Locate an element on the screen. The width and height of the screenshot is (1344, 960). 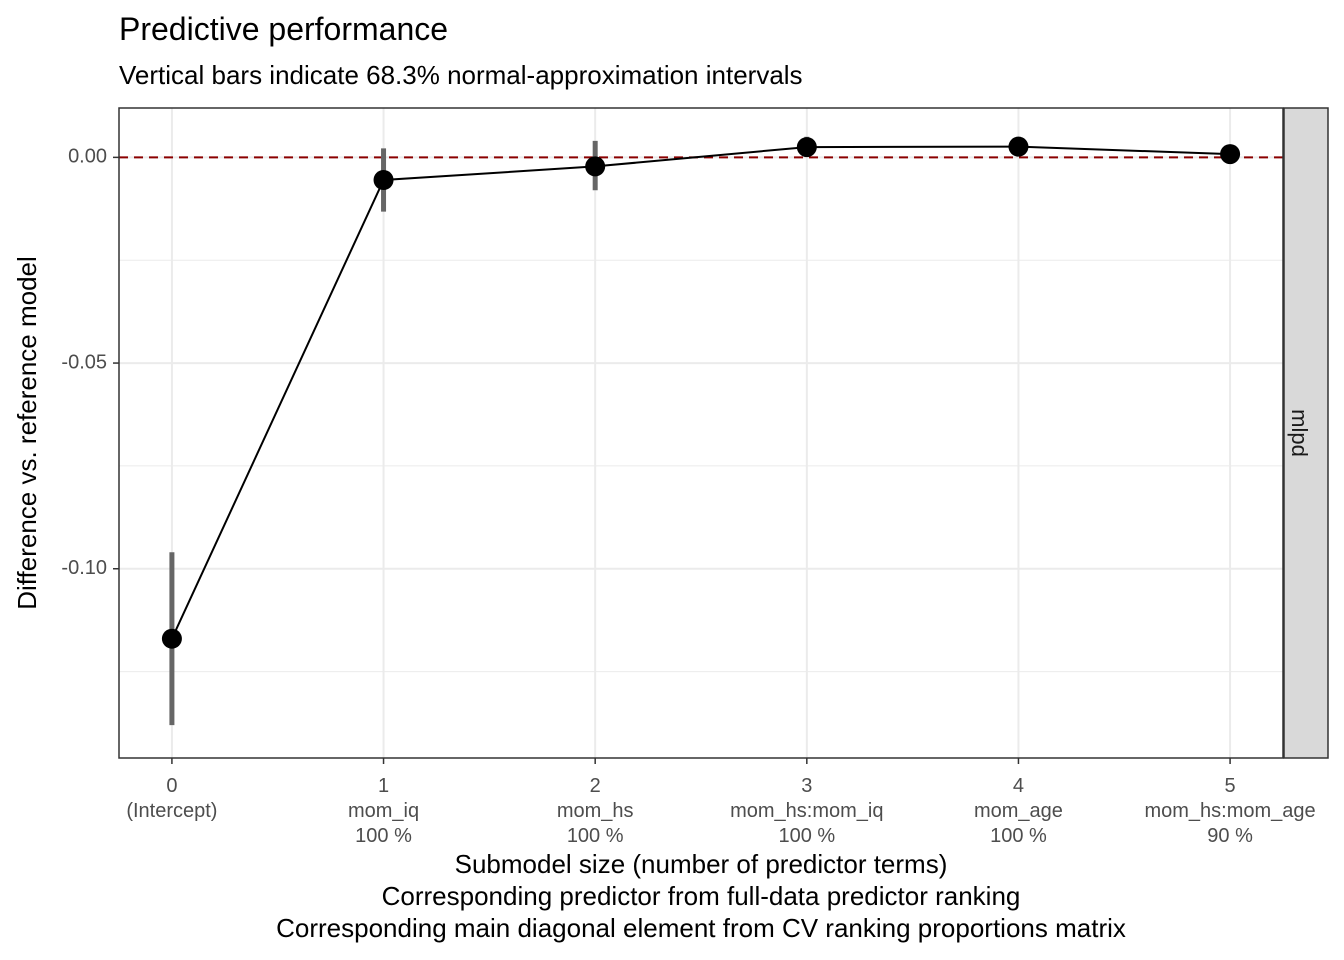
facet-strip: mlpd is located at coordinates (1306, 433).